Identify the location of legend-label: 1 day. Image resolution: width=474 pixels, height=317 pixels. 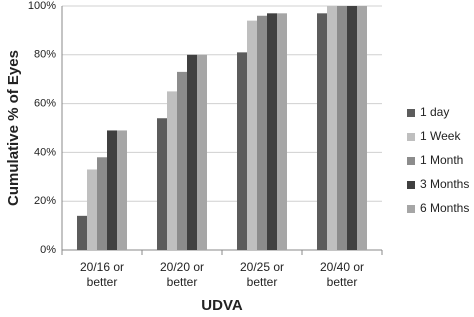
(434, 112).